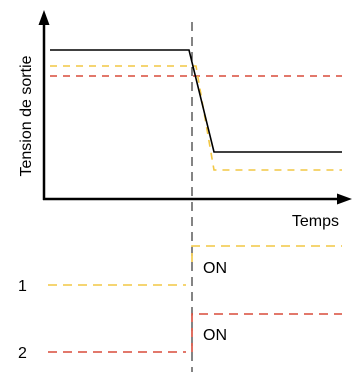 This screenshot has width=352, height=372. Describe the element at coordinates (344, 199) in the screenshot. I see `x-axis-arrow-icon` at that location.